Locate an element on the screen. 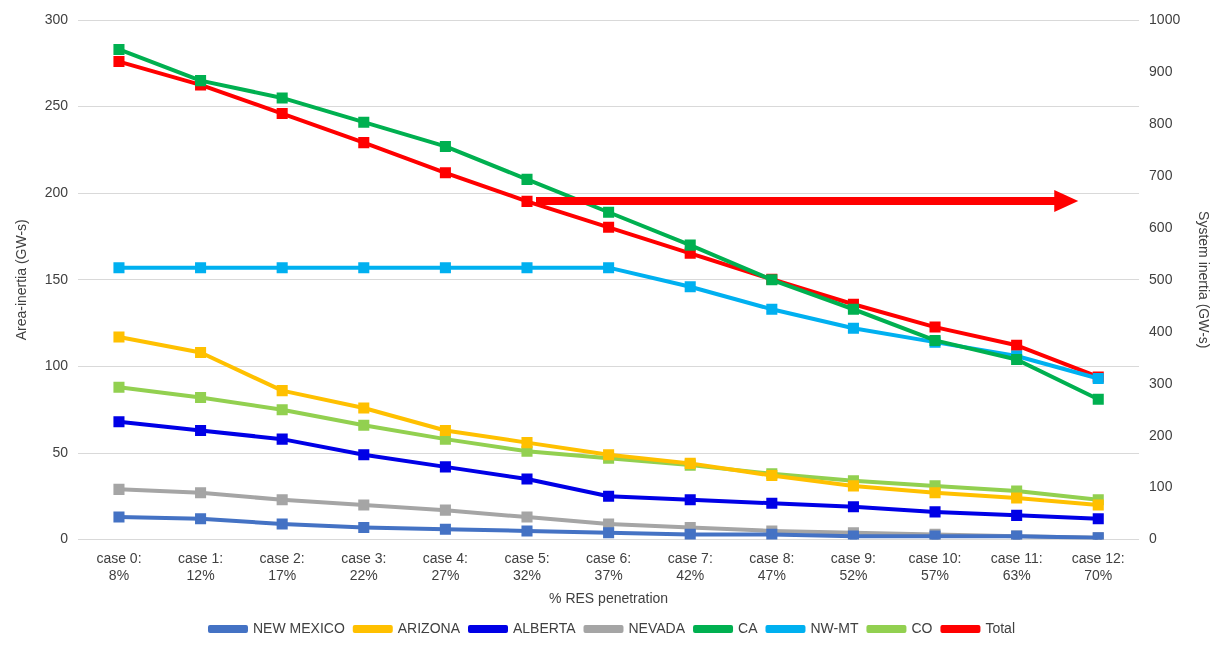 The image size is (1225, 651). legend-label: CO is located at coordinates (922, 627).